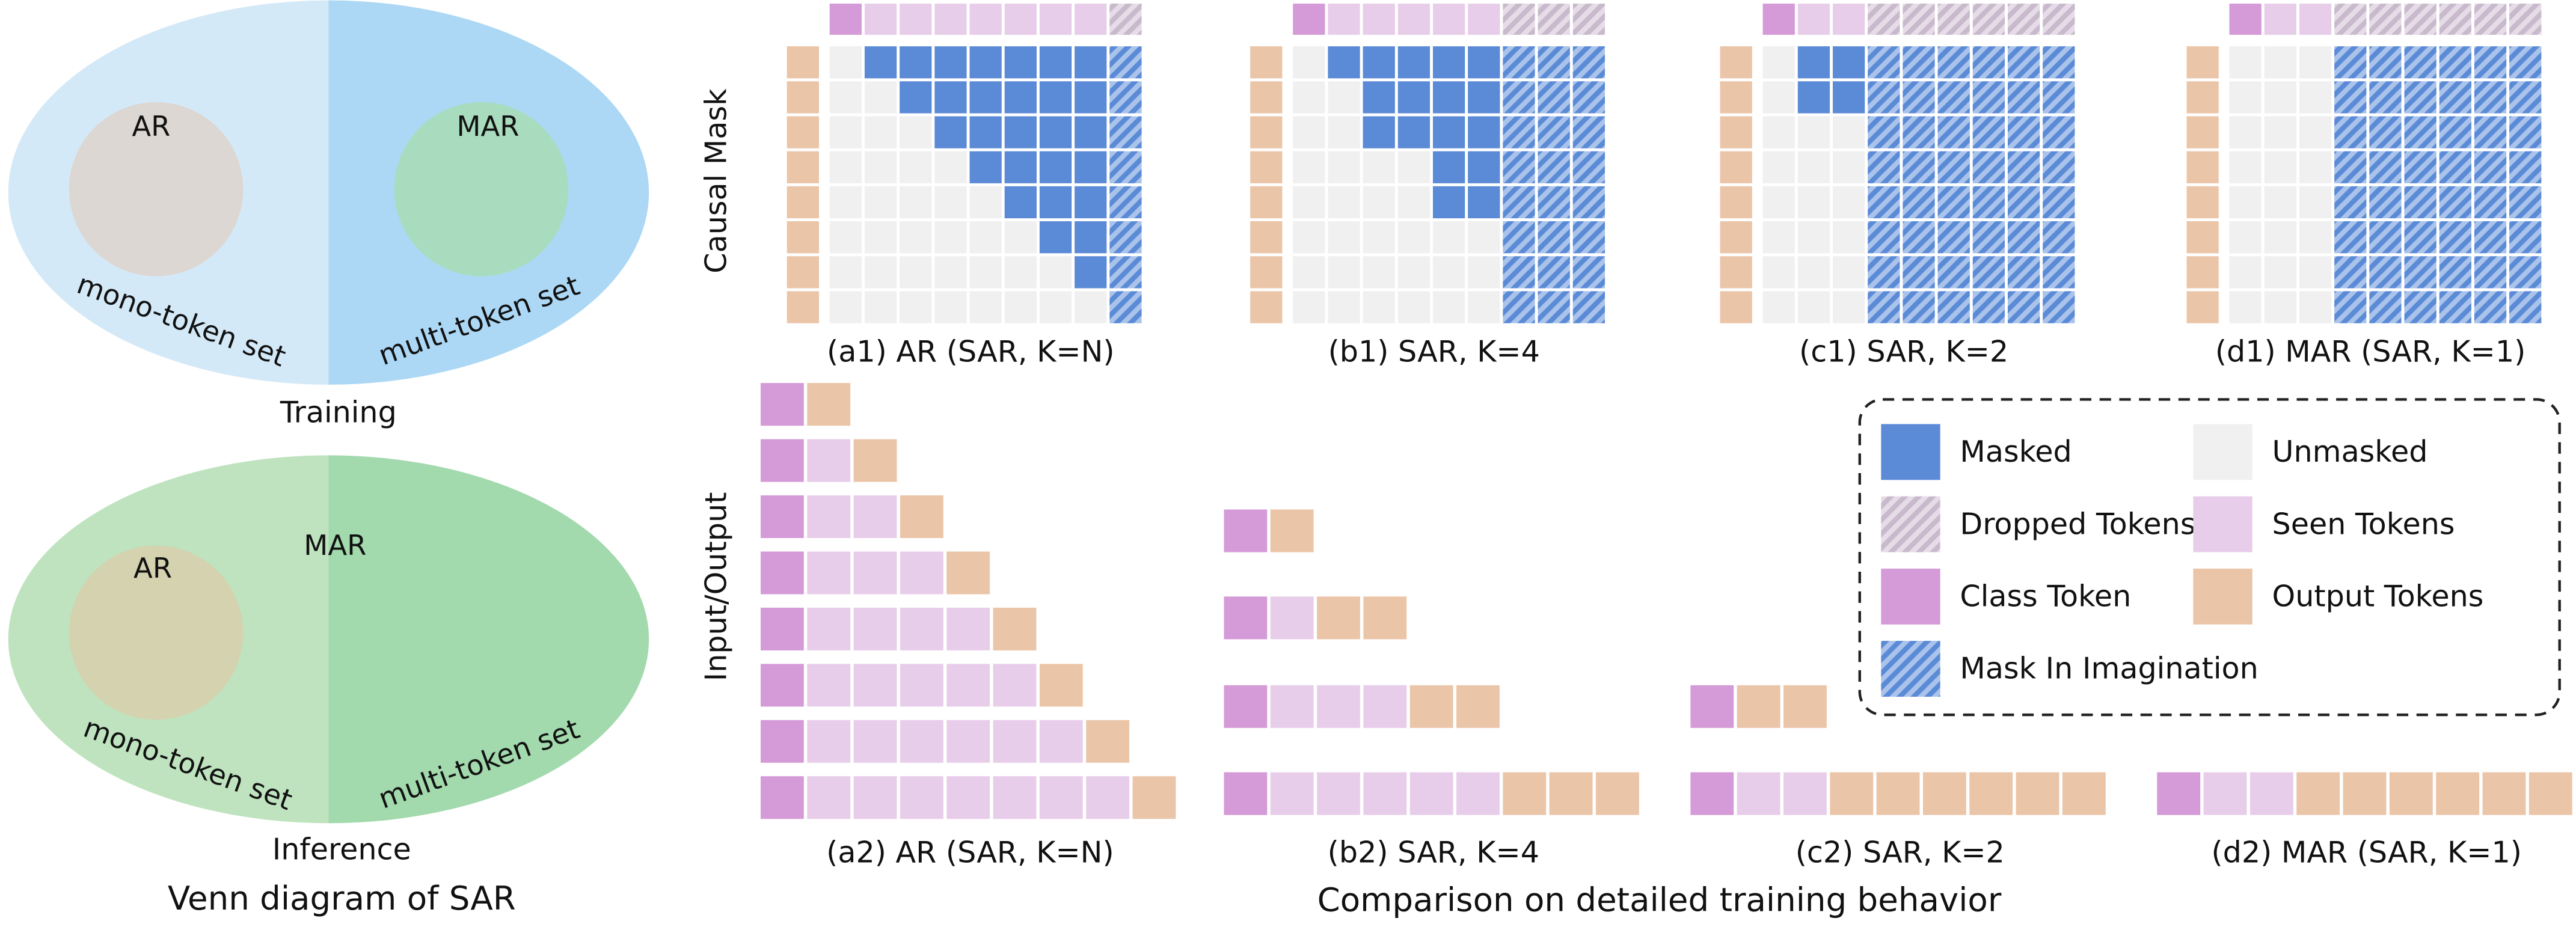  Describe the element at coordinates (715, 181) in the screenshot. I see `row-label: Causal Mask` at that location.